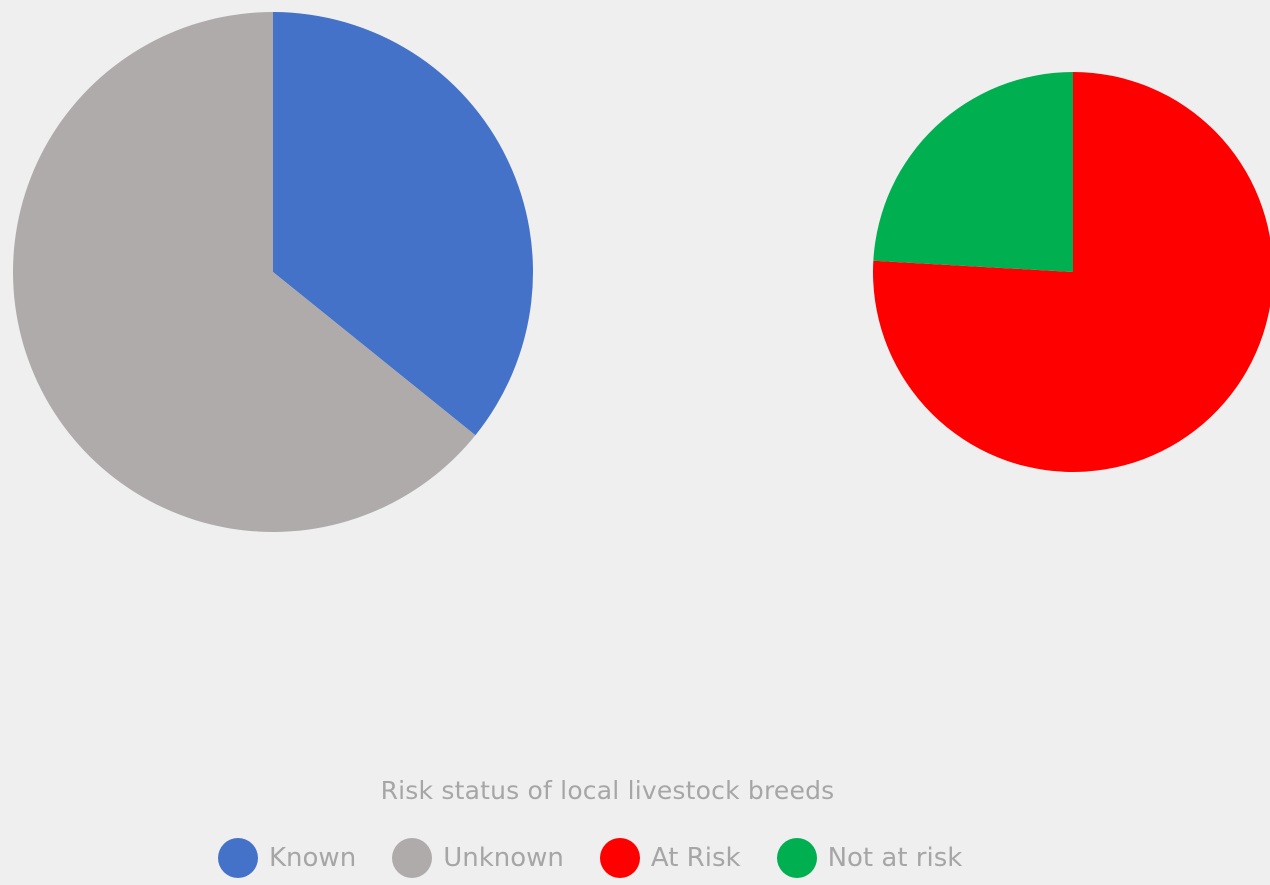 The width and height of the screenshot is (1270, 885). I want to click on legend-swatch-not-at-risk, so click(796, 858).